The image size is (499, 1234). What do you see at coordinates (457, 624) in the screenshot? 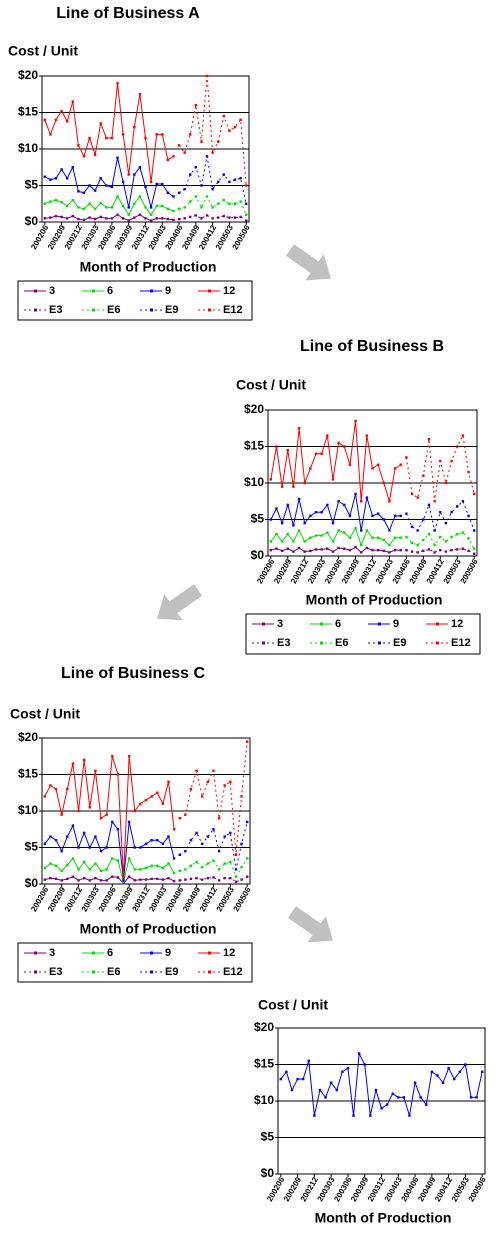
I see `legend-label: 12` at bounding box center [457, 624].